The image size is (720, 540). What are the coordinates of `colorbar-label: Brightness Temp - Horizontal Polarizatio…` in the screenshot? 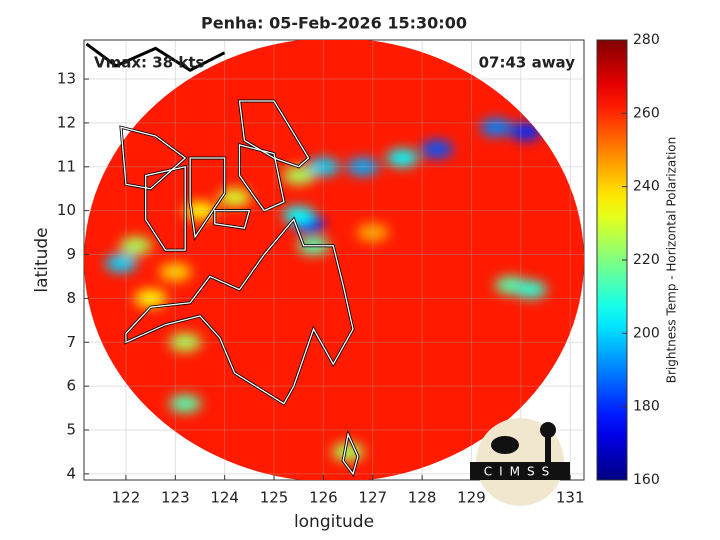 It's located at (672, 260).